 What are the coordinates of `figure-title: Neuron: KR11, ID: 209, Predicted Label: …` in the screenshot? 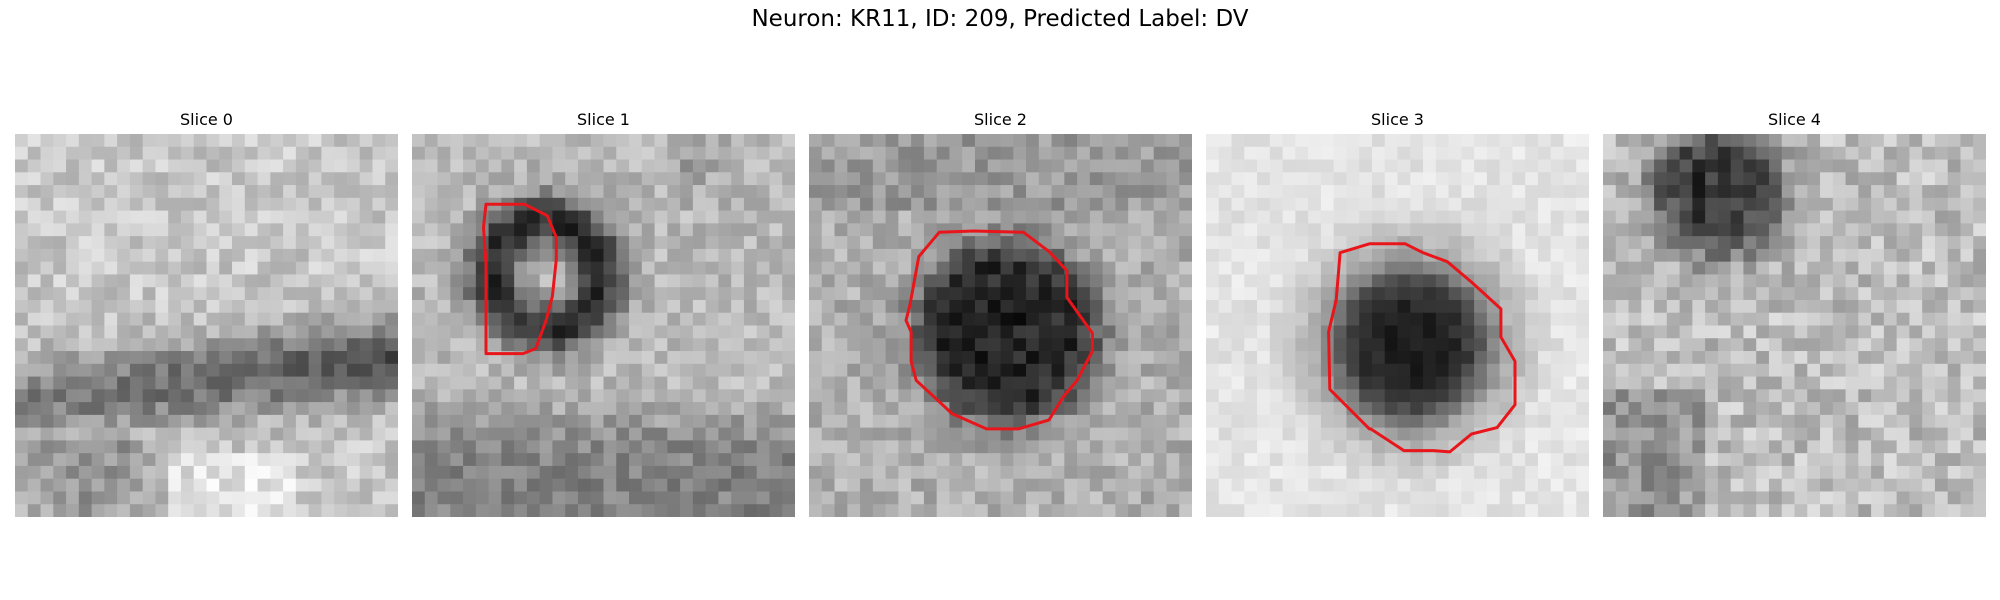 It's located at (1000, 19).